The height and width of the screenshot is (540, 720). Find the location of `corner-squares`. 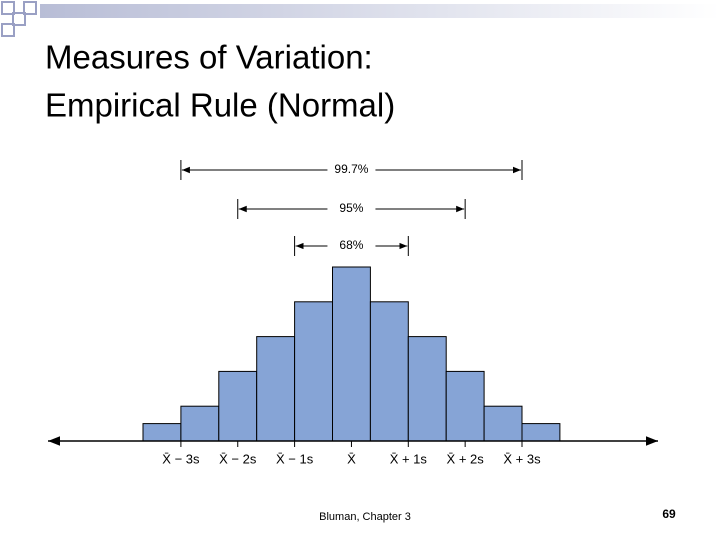

corner-squares is located at coordinates (19, 19).